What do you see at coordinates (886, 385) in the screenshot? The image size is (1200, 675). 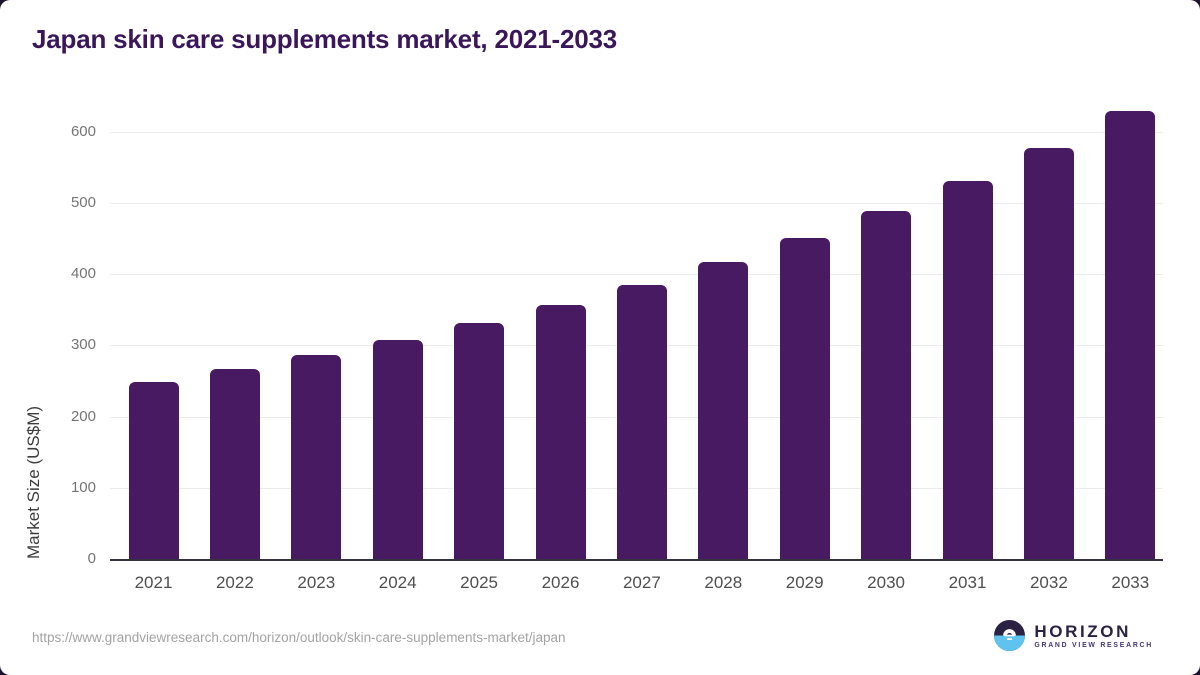 I see `bar-2030` at bounding box center [886, 385].